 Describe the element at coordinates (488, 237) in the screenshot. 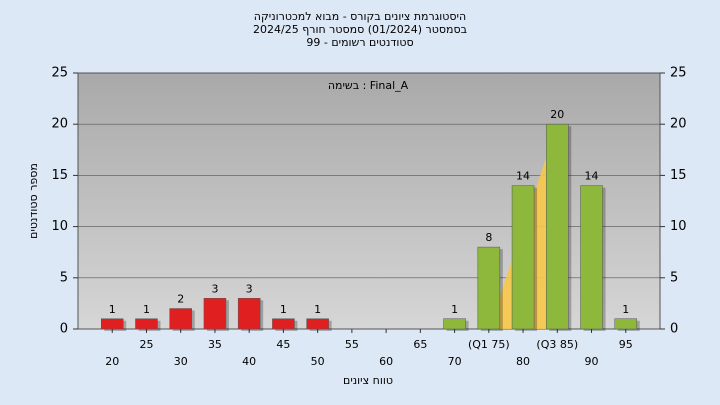

I see `value-label: 8` at that location.